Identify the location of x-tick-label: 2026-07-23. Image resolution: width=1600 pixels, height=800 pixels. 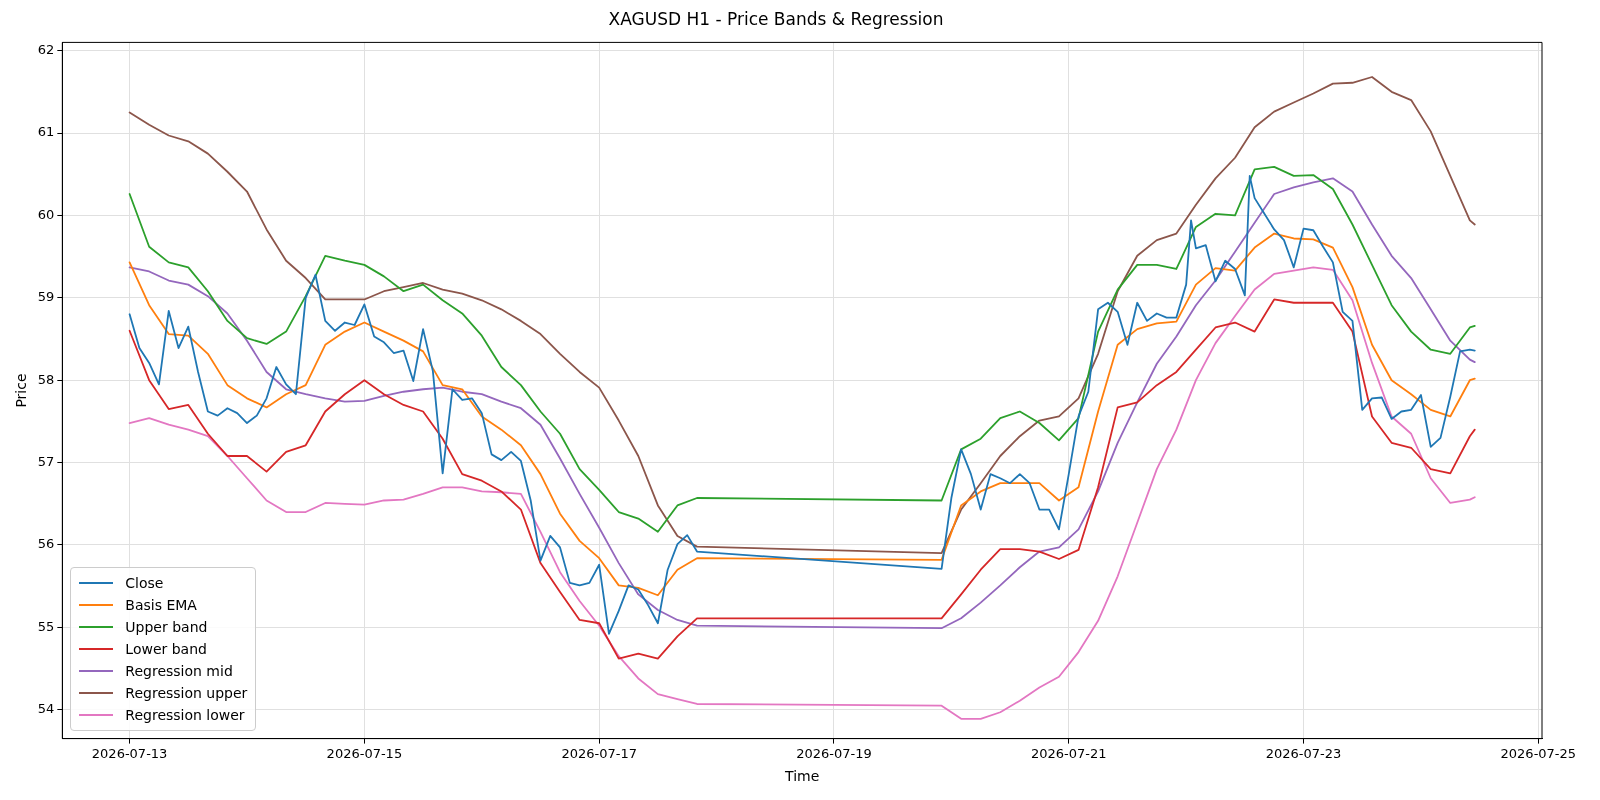
(1303, 753).